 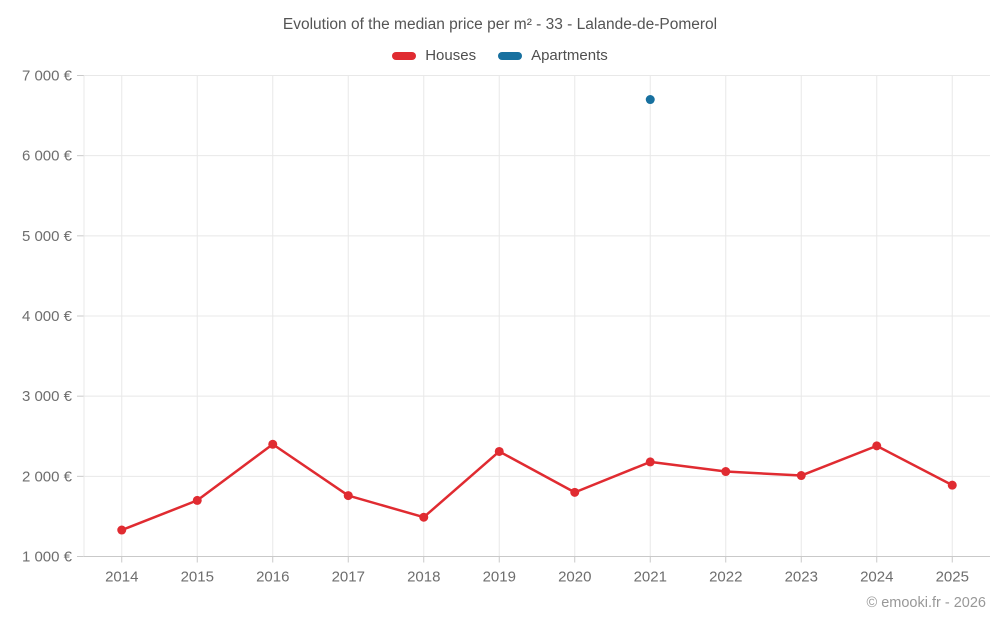 I want to click on legend-item-houses: Houses, so click(x=434, y=55).